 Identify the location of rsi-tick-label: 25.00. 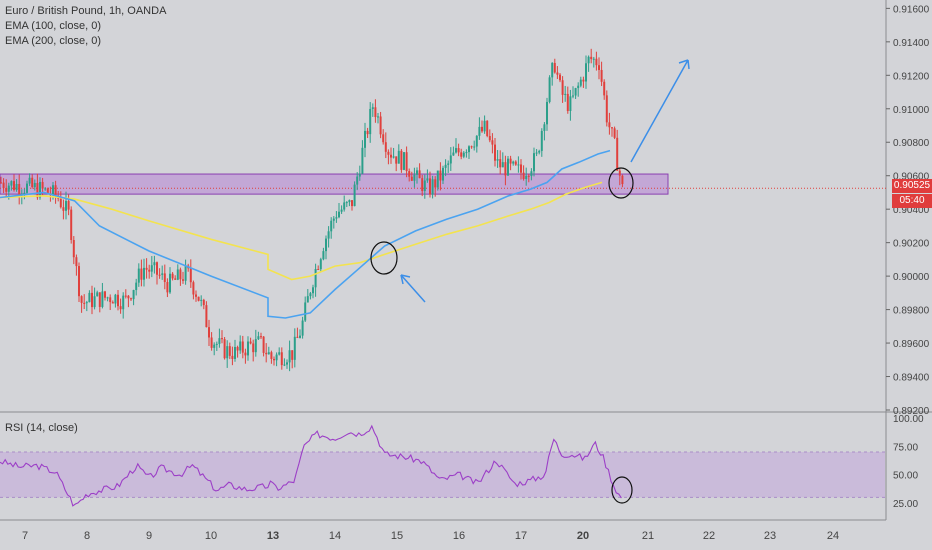
(905, 504).